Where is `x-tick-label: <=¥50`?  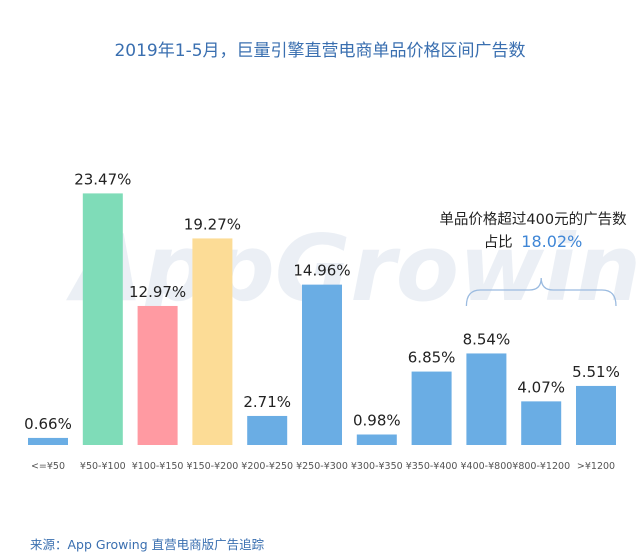 x-tick-label: <=¥50 is located at coordinates (48, 466).